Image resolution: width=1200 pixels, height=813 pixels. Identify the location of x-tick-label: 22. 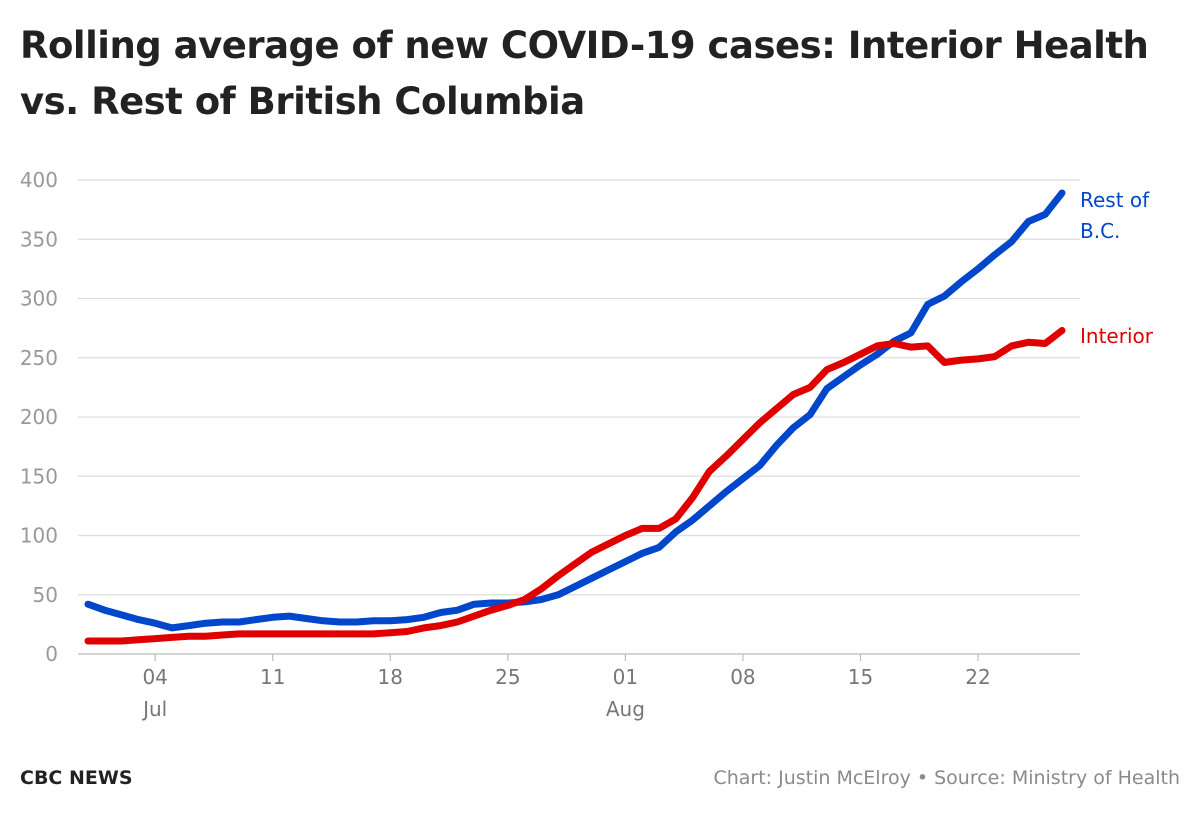
(977, 677).